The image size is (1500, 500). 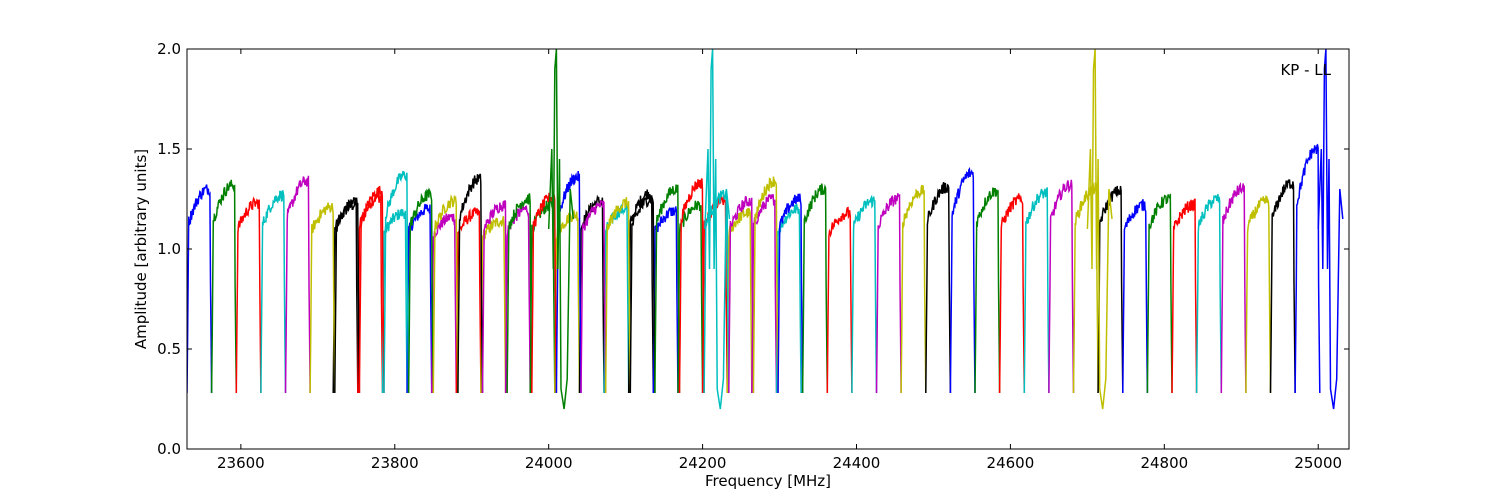 I want to click on x-tick-label-3: 24200, so click(x=703, y=463).